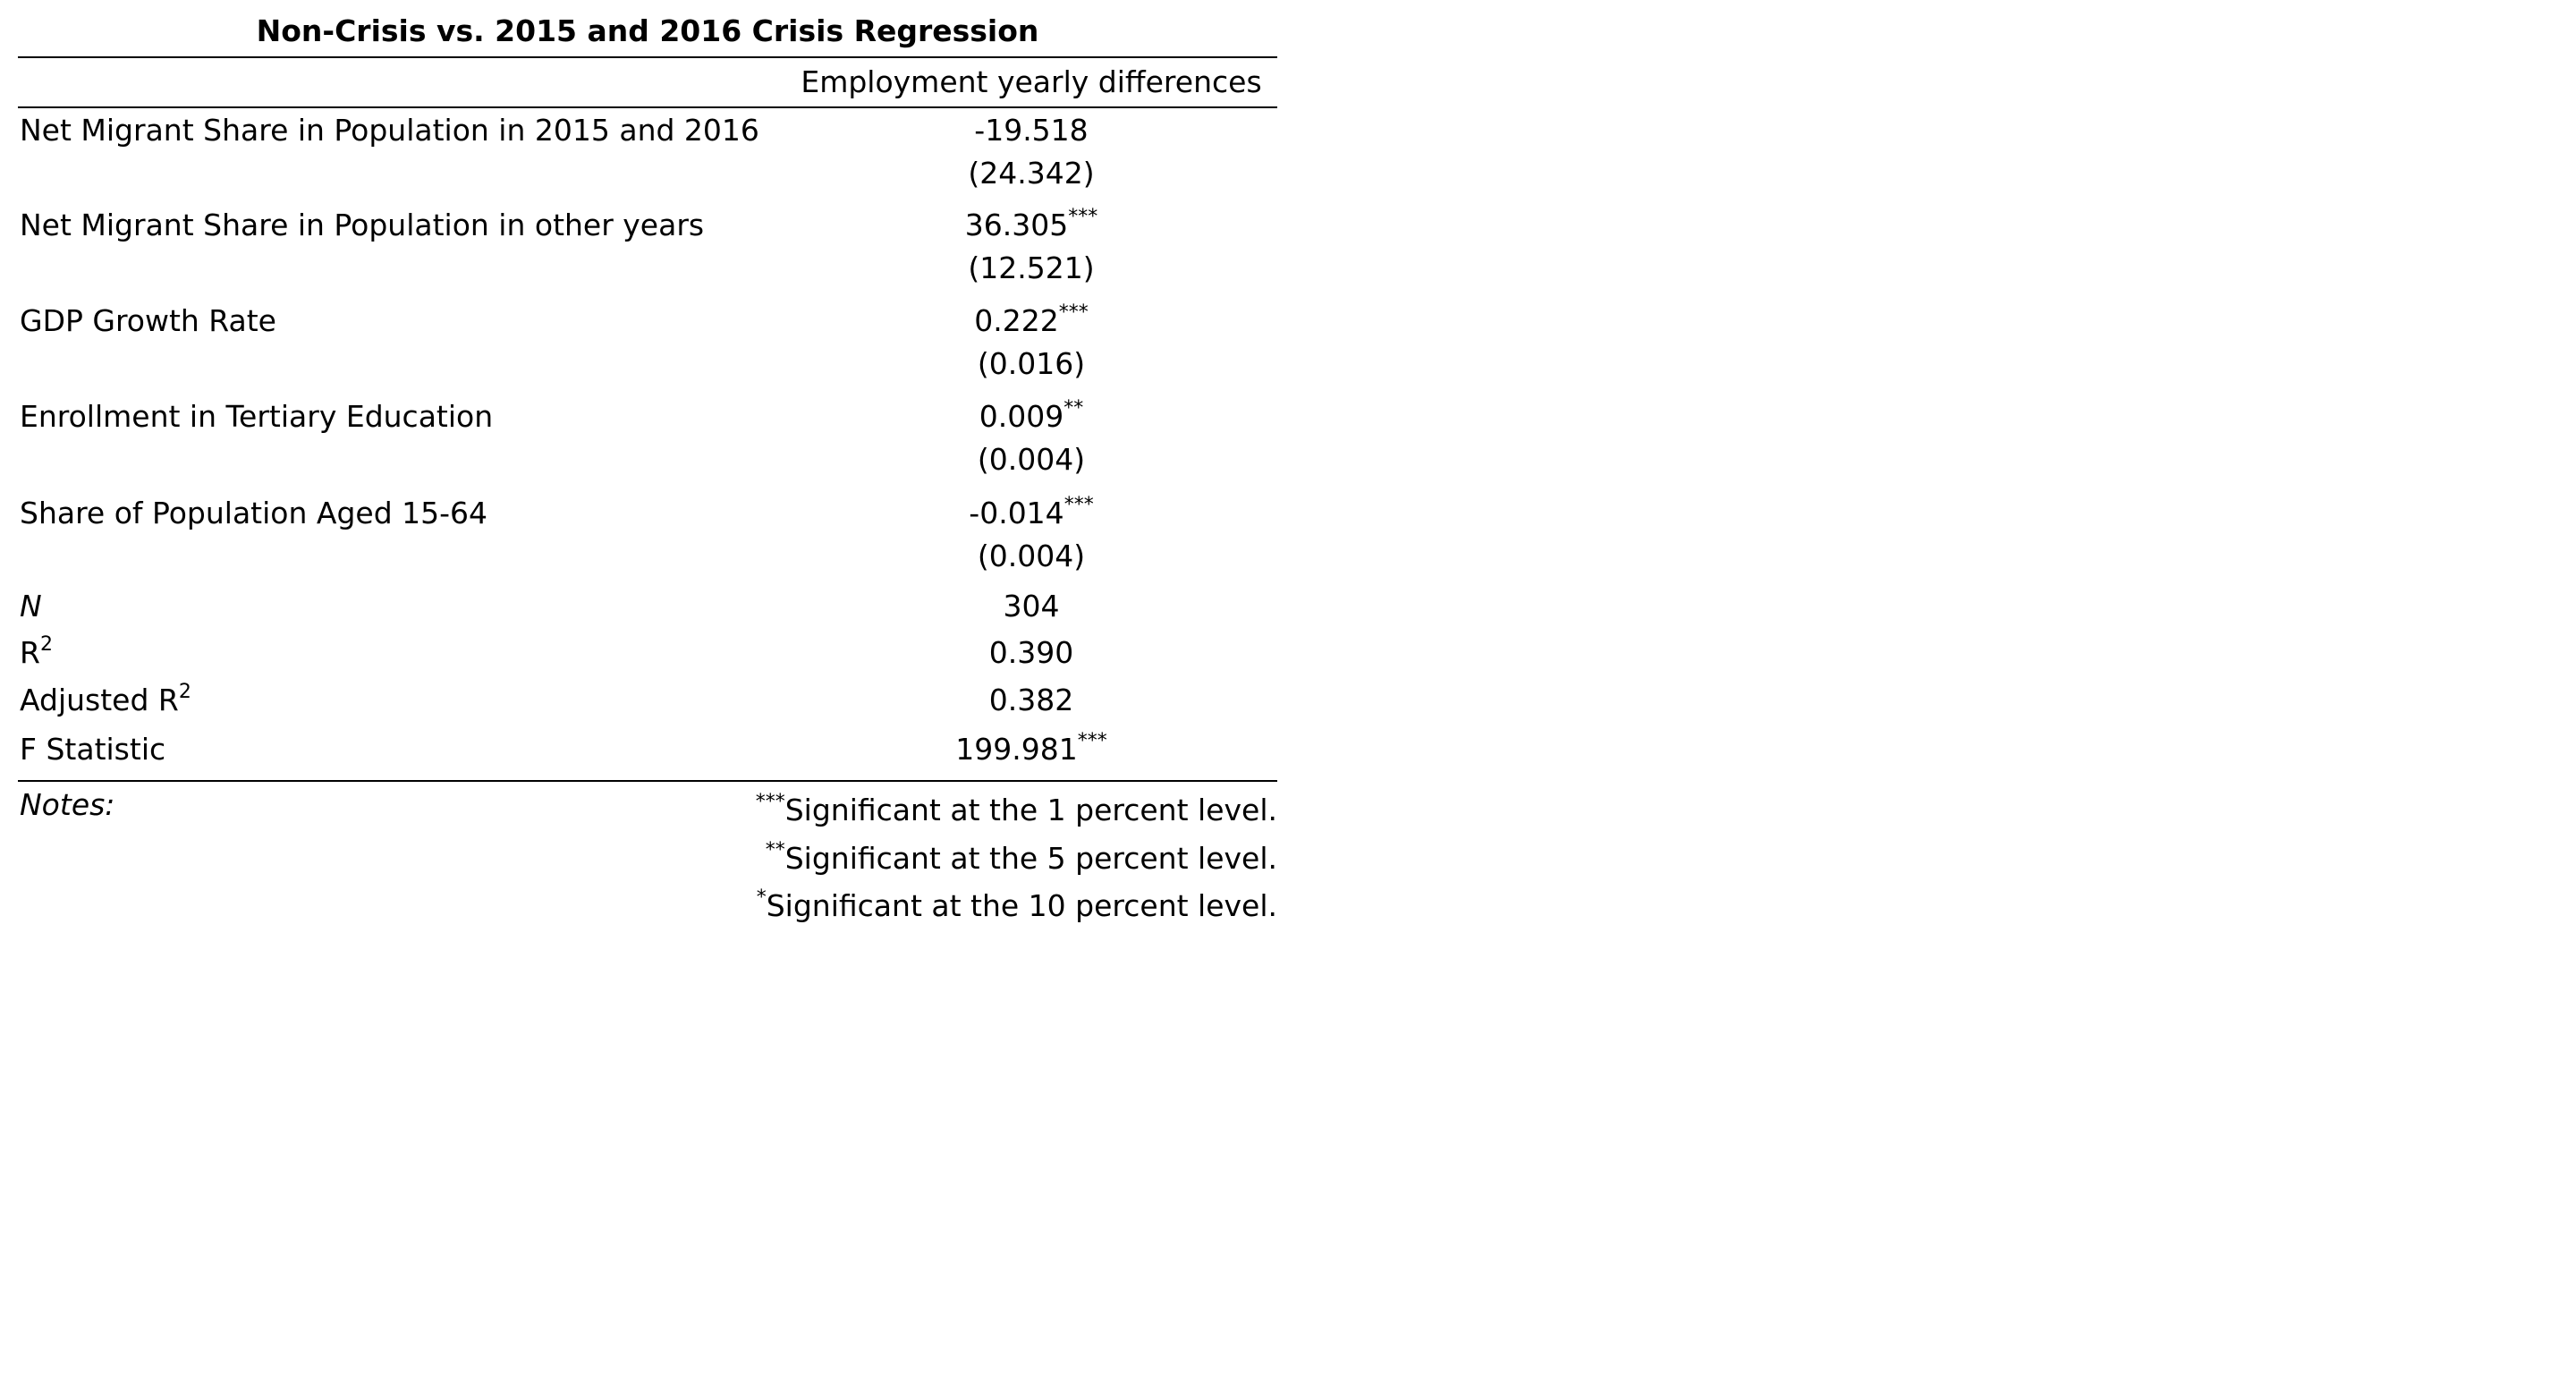 This screenshot has height=1374, width=2576. Describe the element at coordinates (1031, 224) in the screenshot. I see `coef-value: 36.305***` at that location.